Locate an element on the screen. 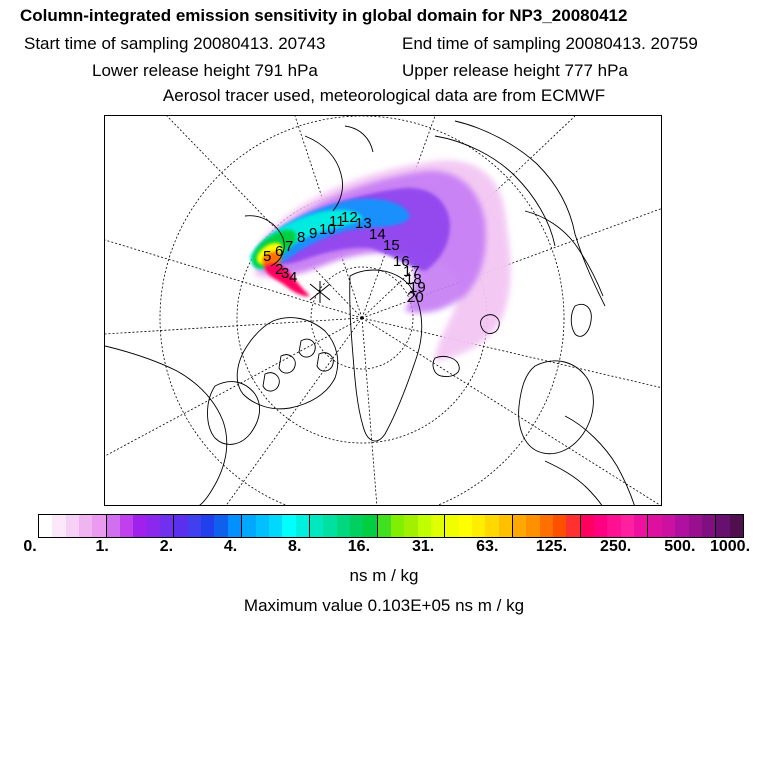 The height and width of the screenshot is (768, 768). colorbar-tick-label: 1. is located at coordinates (102, 546).